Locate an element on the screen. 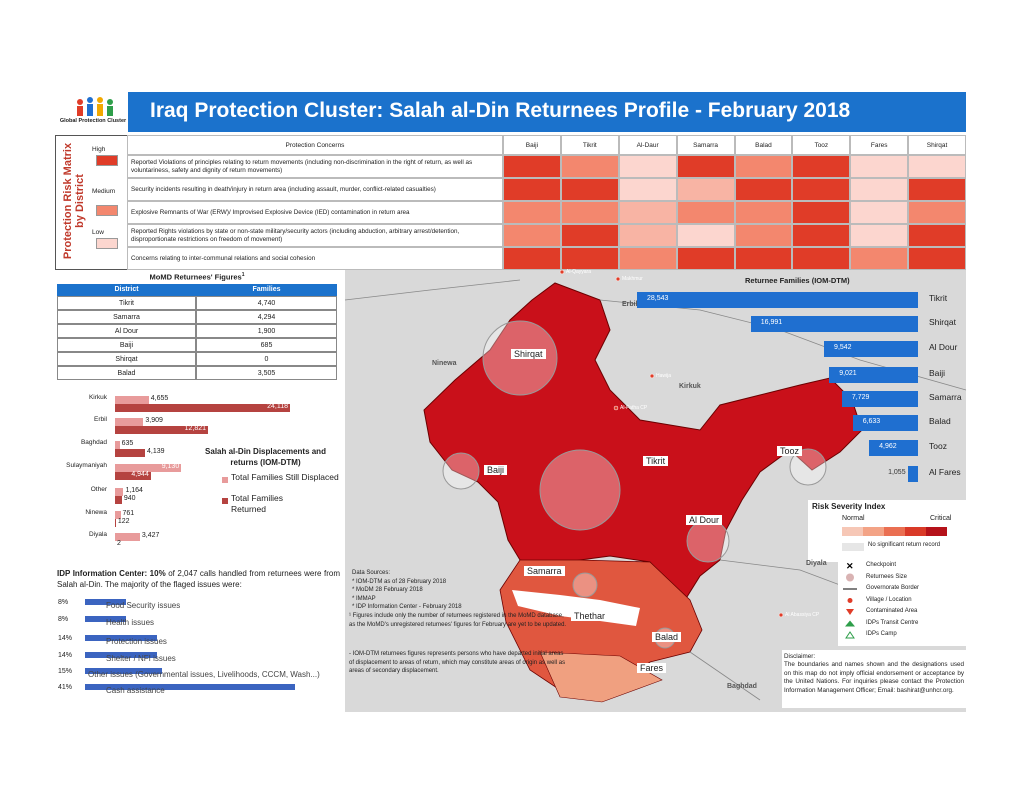 The height and width of the screenshot is (788, 1020). value-label: 41% is located at coordinates (65, 687).